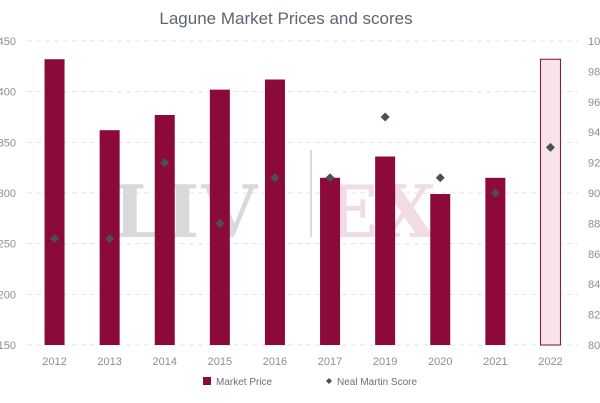 This screenshot has height=403, width=600. I want to click on x-tick-label: 2013, so click(109, 362).